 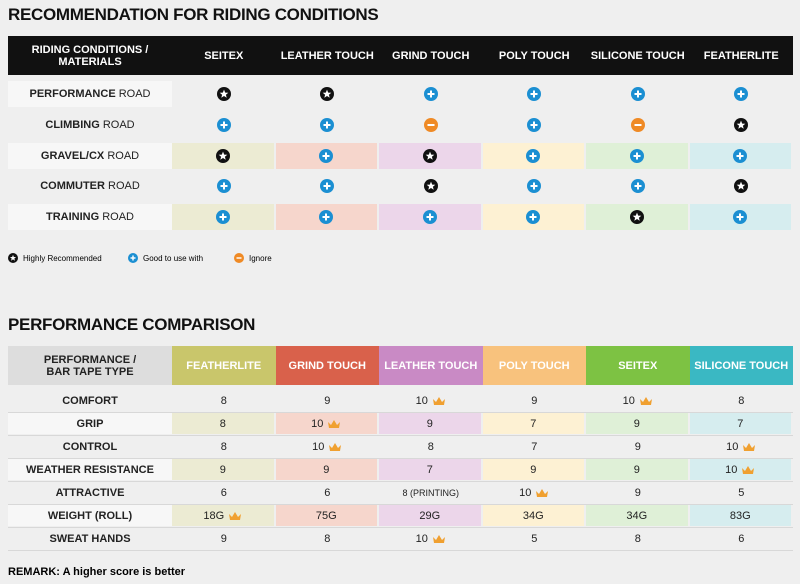 What do you see at coordinates (224, 55) in the screenshot?
I see `text: SEITEX` at bounding box center [224, 55].